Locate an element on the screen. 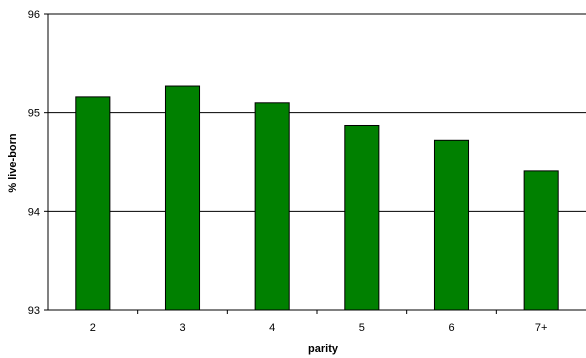  x-tick-label: 7+ is located at coordinates (541, 328).